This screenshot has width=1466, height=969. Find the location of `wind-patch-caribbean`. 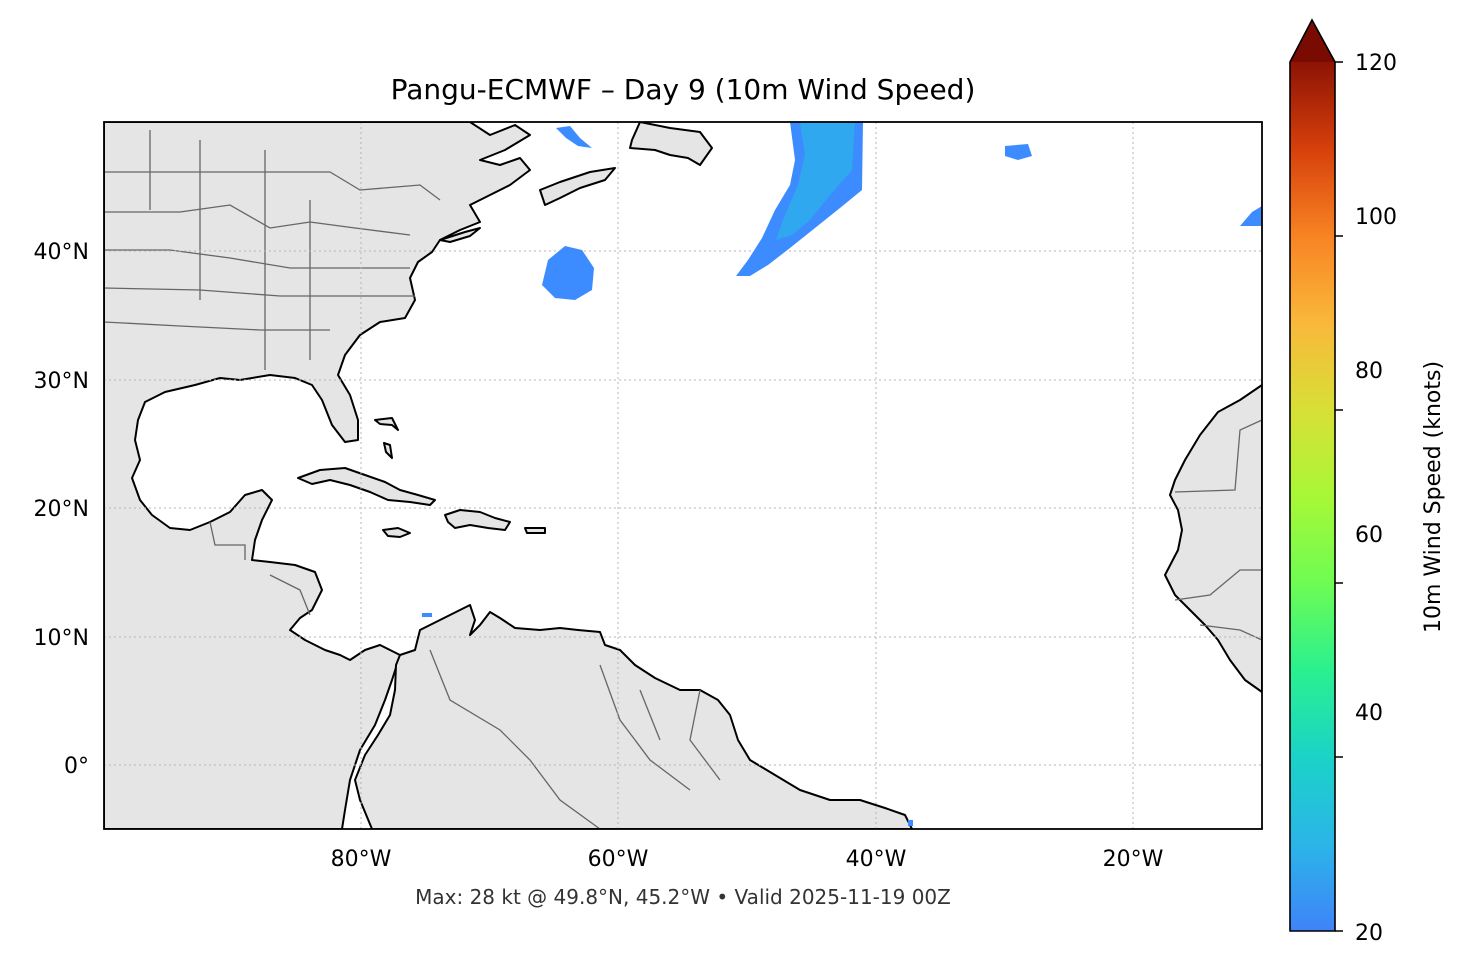

wind-patch-caribbean is located at coordinates (427, 615).